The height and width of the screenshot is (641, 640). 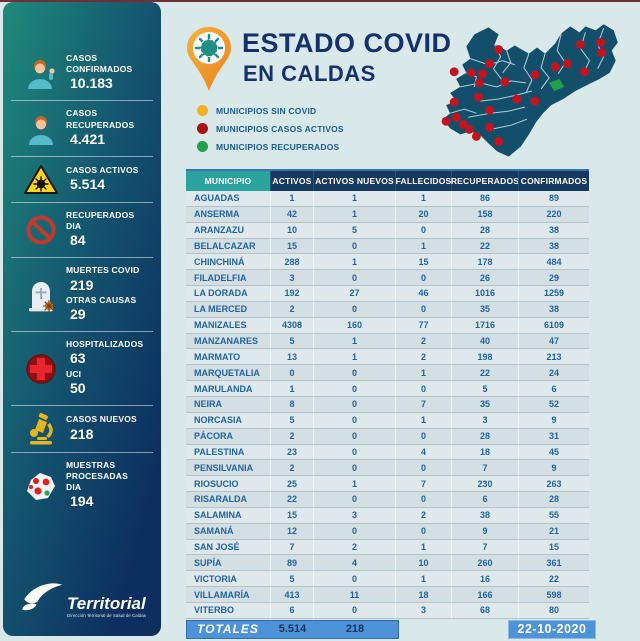 I want to click on table-row: LA MERCED 2 0 0 35 38, so click(x=387, y=309).